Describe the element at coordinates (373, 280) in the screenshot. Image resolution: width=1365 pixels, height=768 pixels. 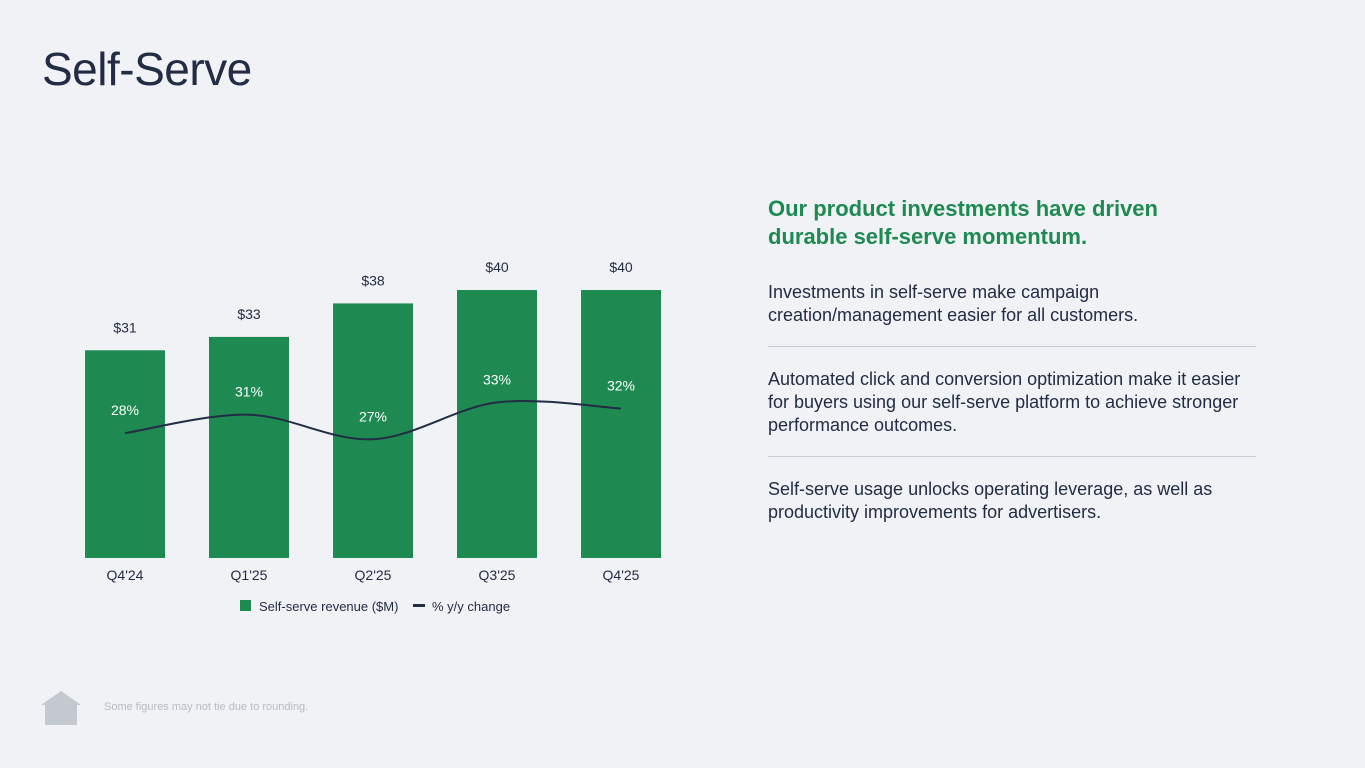
I see `bar-value-label: $38` at that location.